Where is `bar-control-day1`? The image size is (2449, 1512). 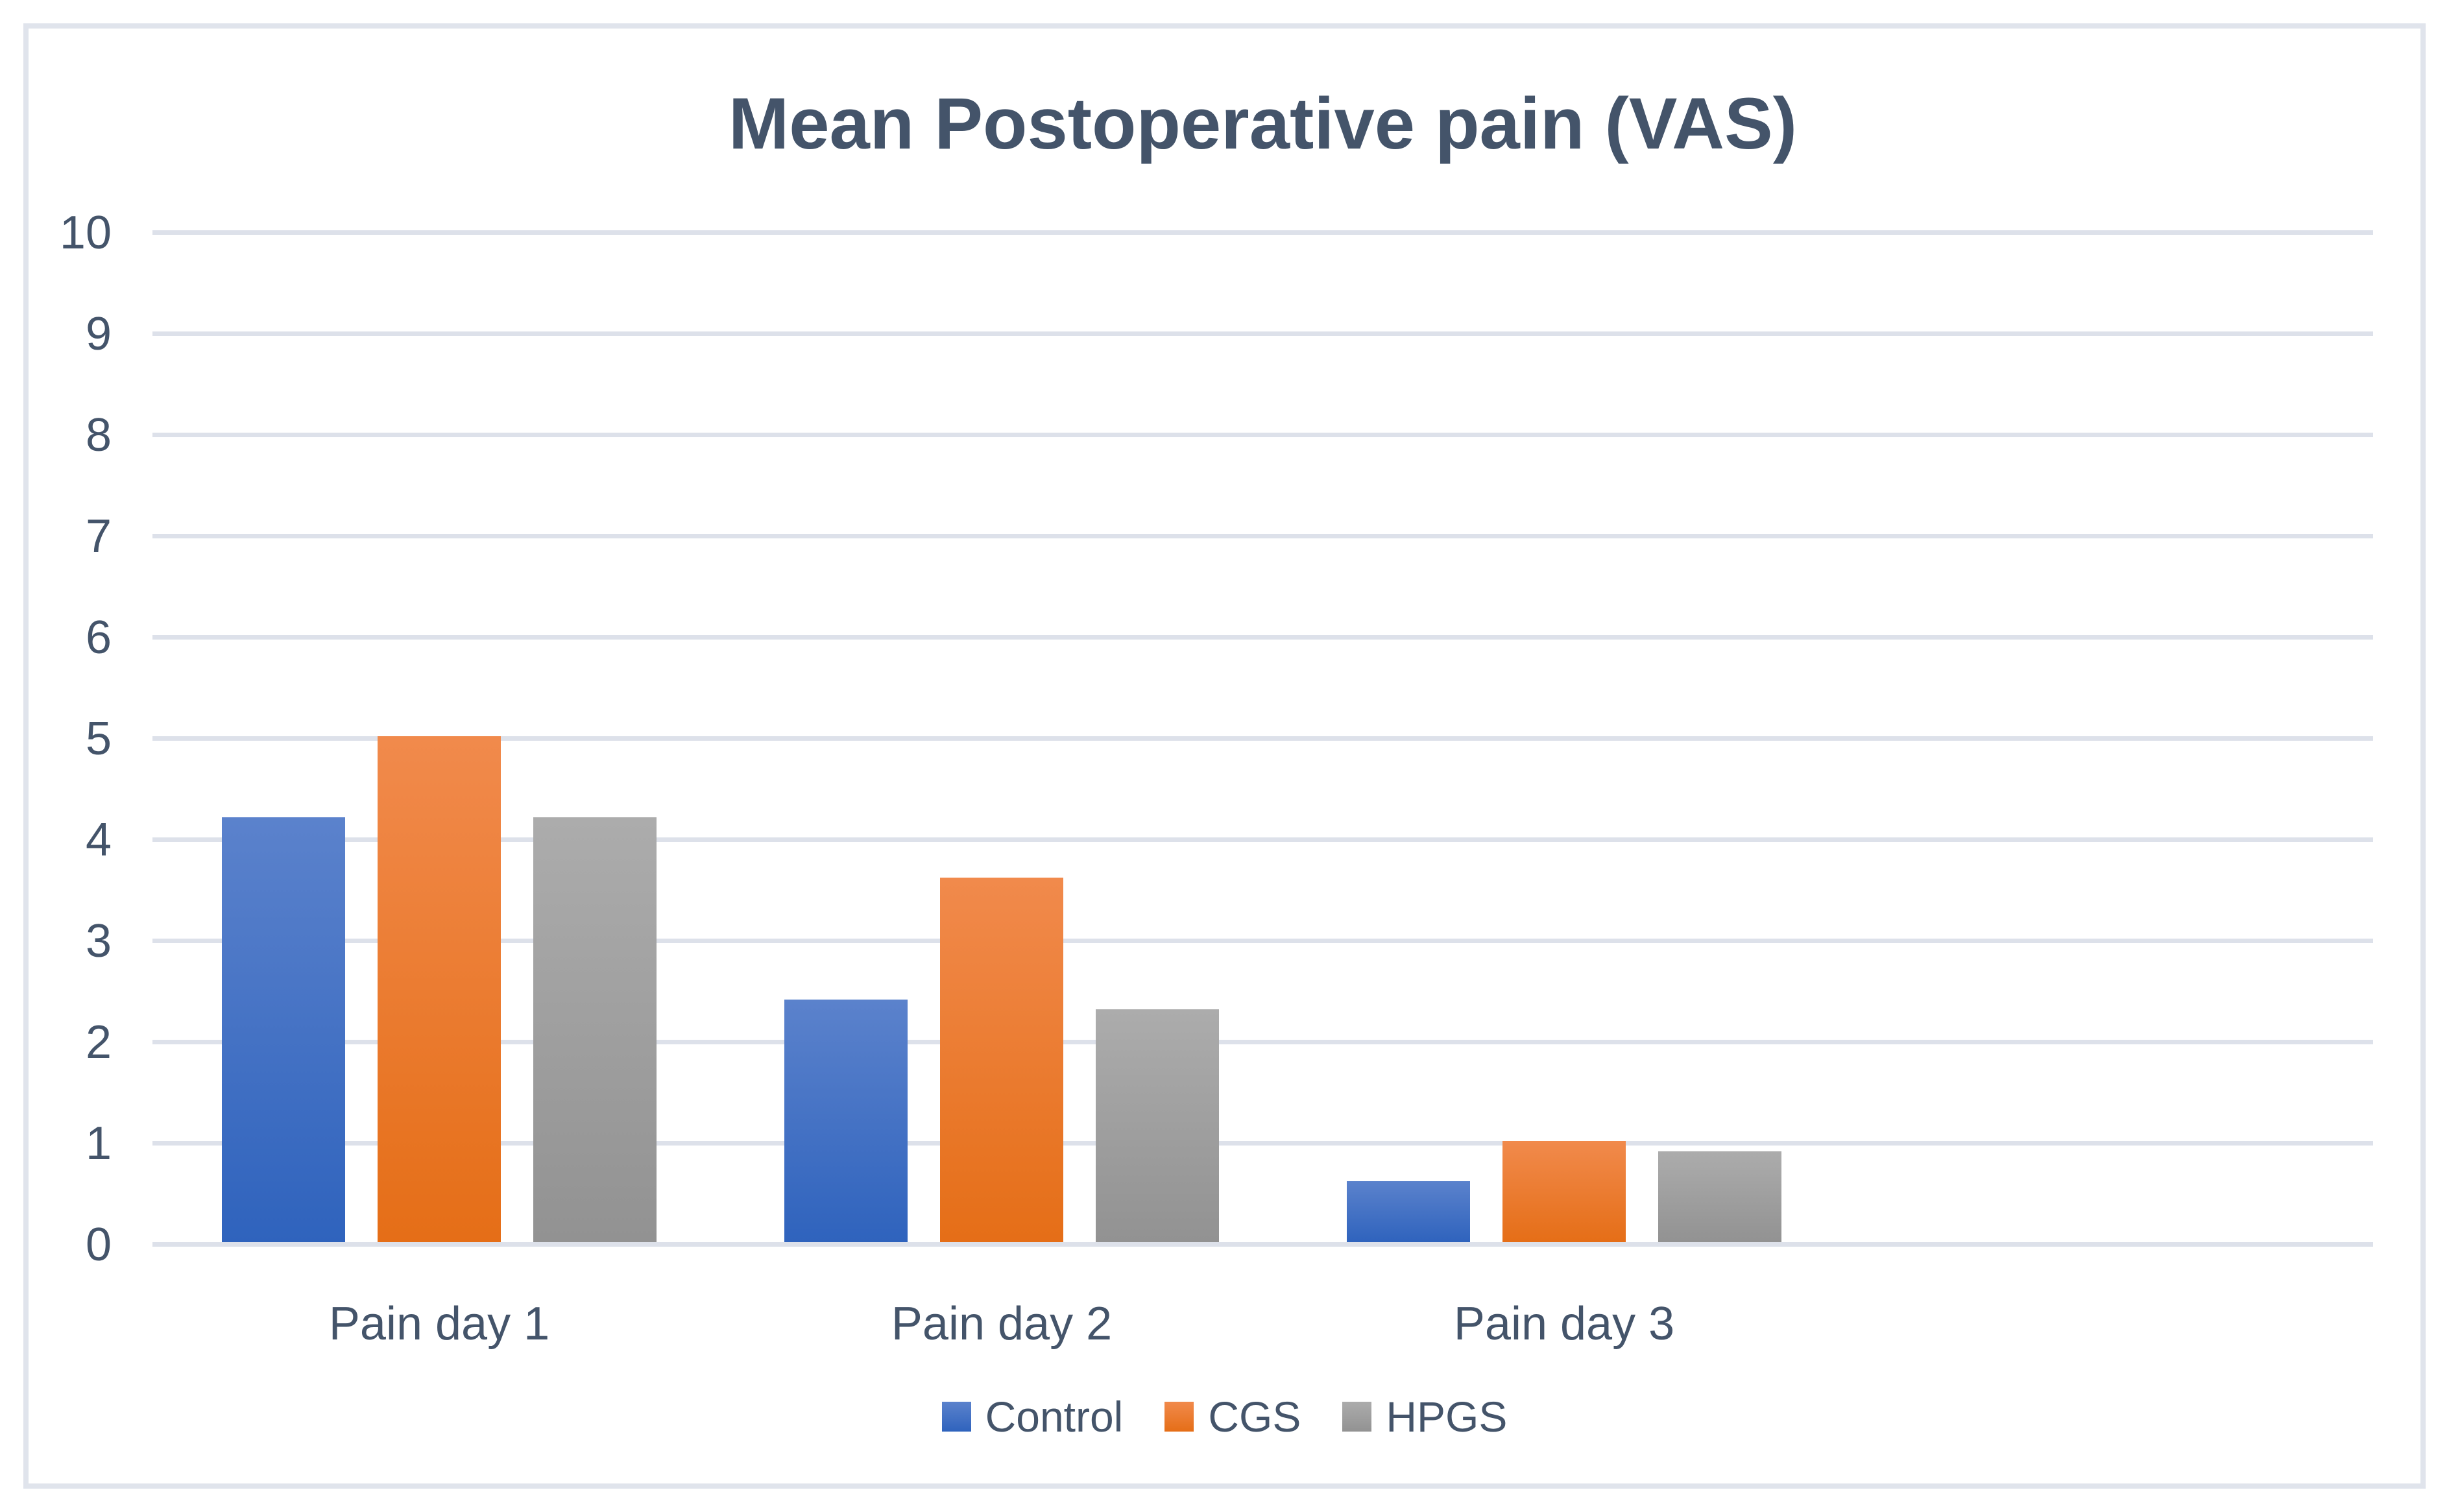 bar-control-day1 is located at coordinates (283, 1030).